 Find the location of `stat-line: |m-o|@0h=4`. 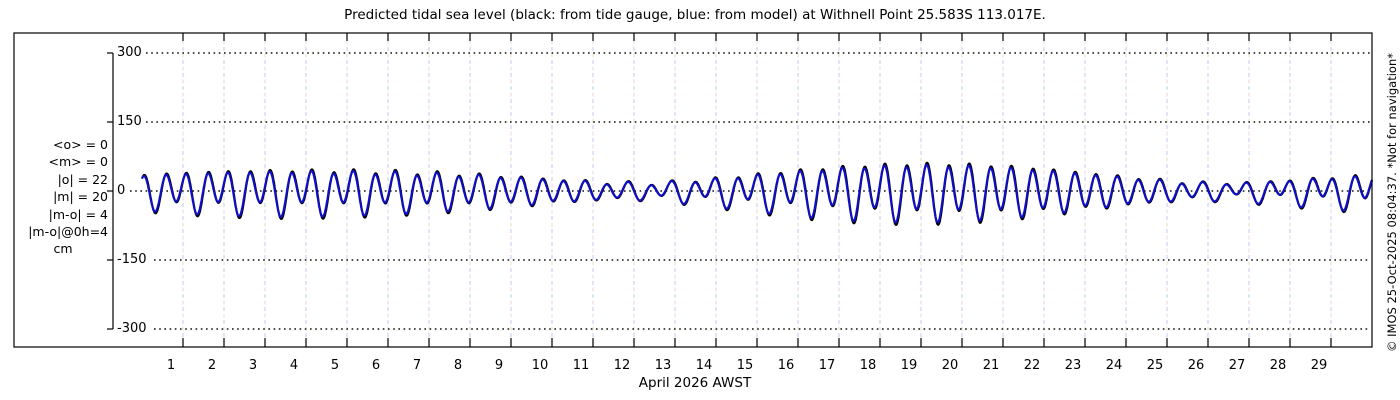

stat-line: |m-o|@0h=4 is located at coordinates (68, 232).